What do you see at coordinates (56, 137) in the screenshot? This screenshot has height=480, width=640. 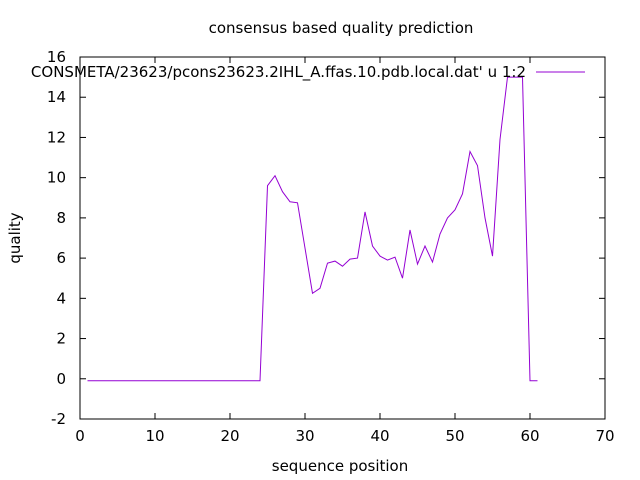 I see `y-tick-label: 12` at bounding box center [56, 137].